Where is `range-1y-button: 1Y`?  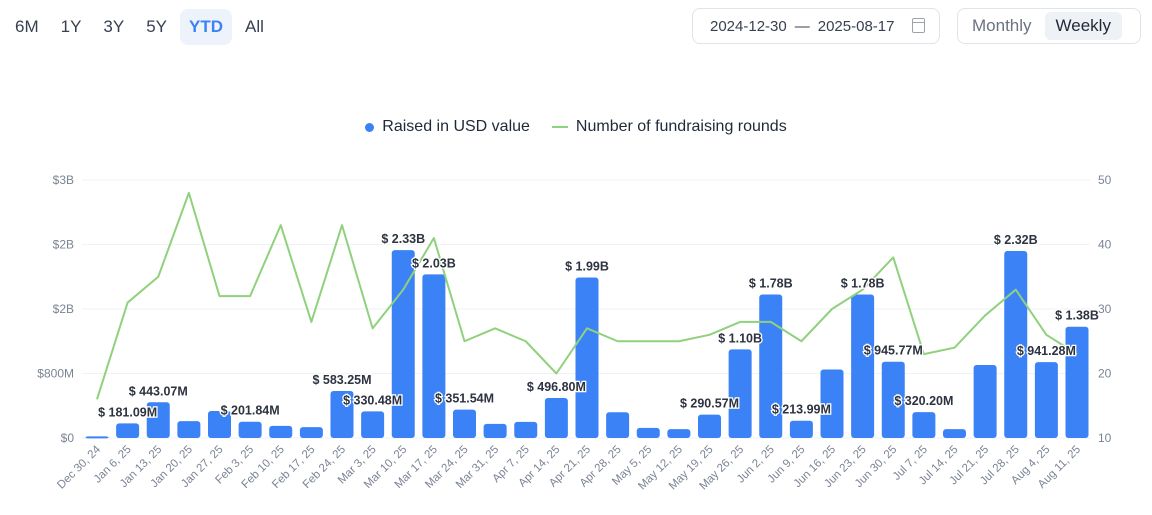 range-1y-button: 1Y is located at coordinates (71, 26).